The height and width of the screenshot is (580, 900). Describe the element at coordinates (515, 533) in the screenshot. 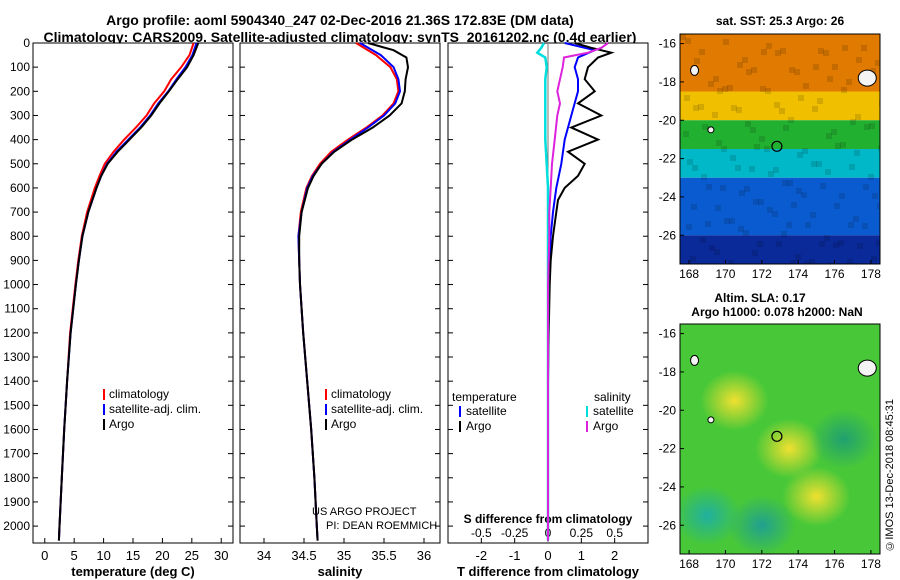

I see `sdiff-tick-label: -0.25` at that location.